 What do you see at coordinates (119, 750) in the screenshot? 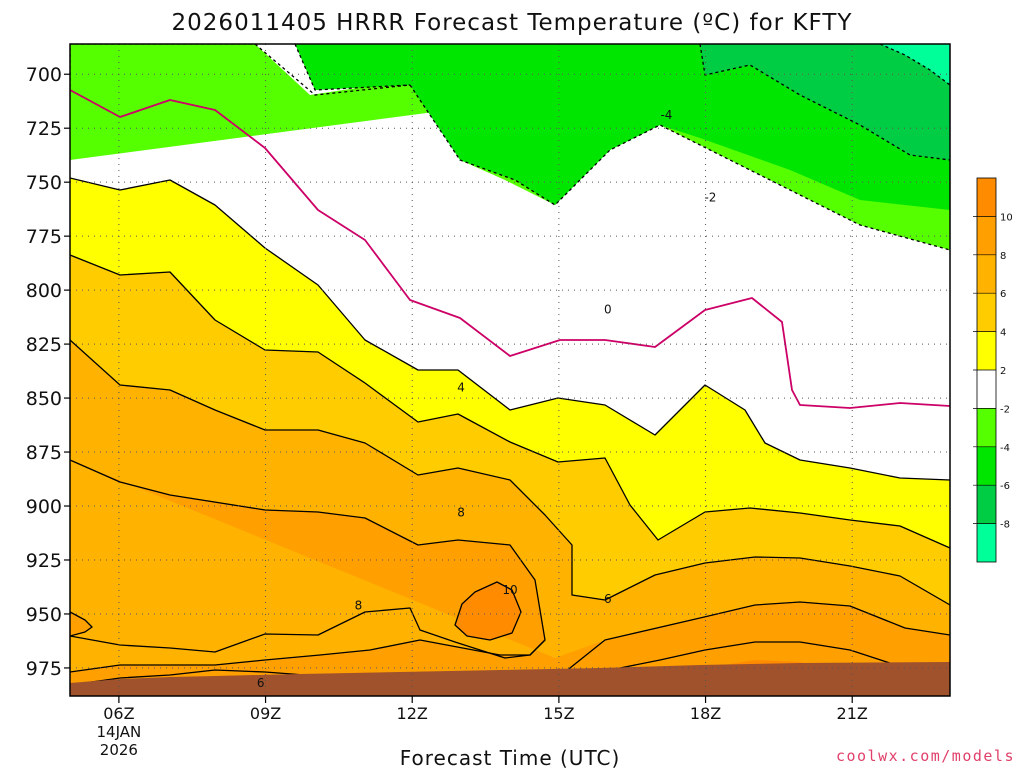
I see `x-tick-sublabel: 2026` at bounding box center [119, 750].